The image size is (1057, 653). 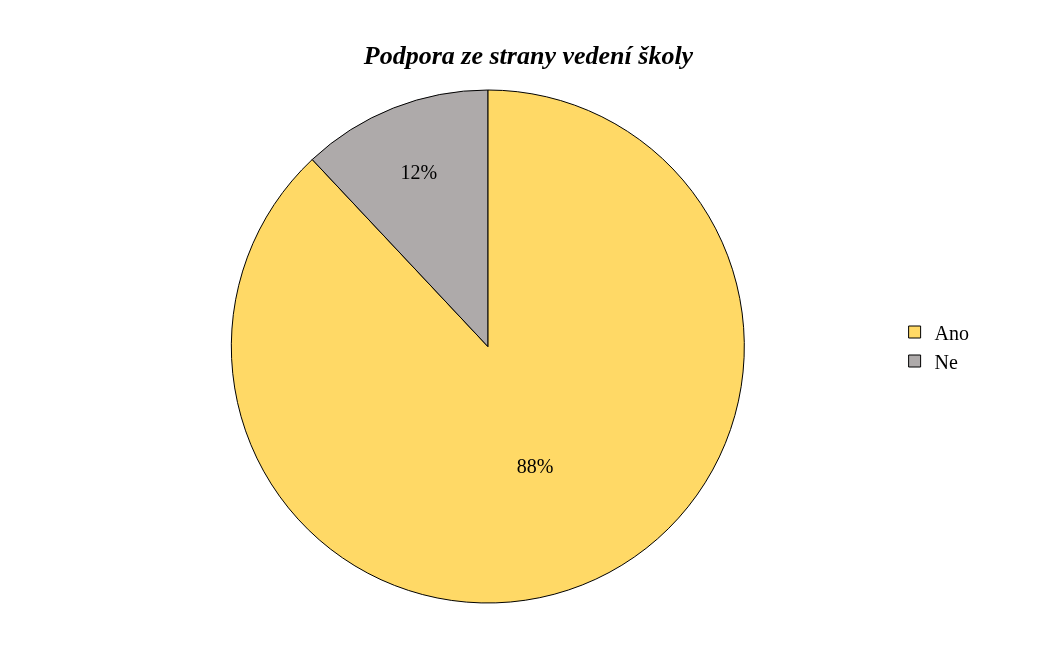 What do you see at coordinates (419, 172) in the screenshot?
I see `data-label: 12%` at bounding box center [419, 172].